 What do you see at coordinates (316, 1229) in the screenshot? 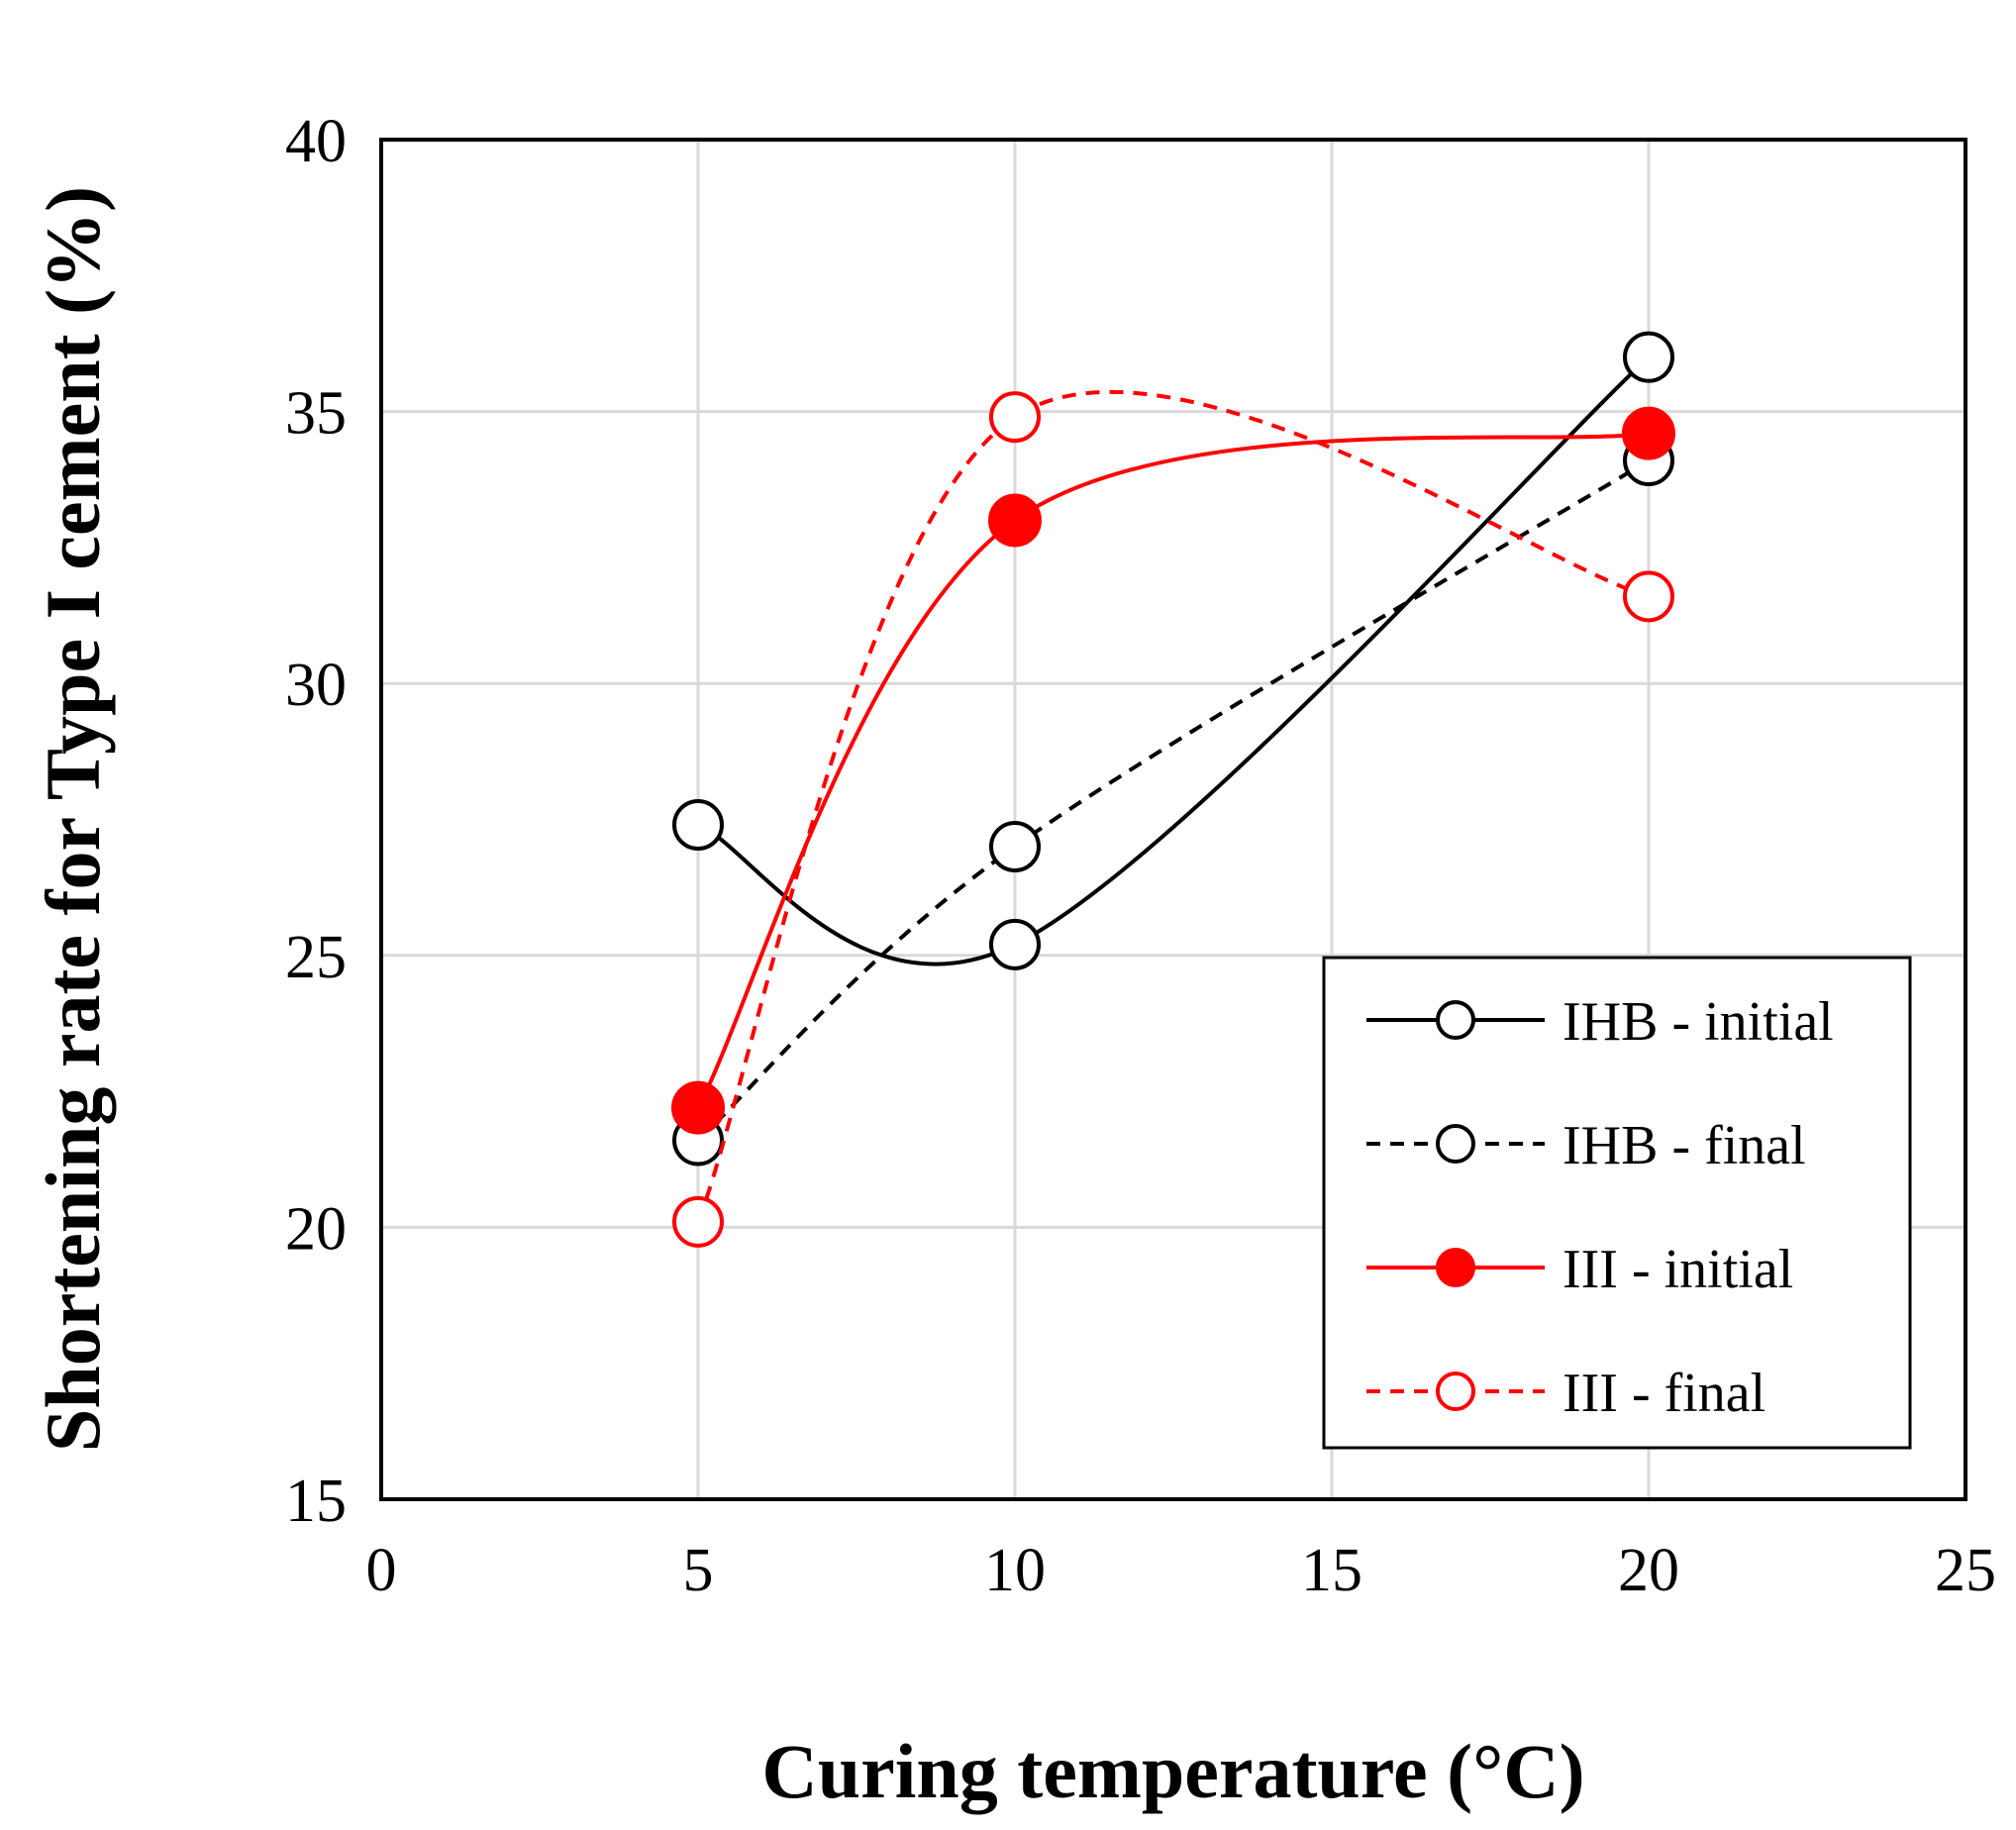
I see `y-tick-label: 20` at bounding box center [316, 1229].